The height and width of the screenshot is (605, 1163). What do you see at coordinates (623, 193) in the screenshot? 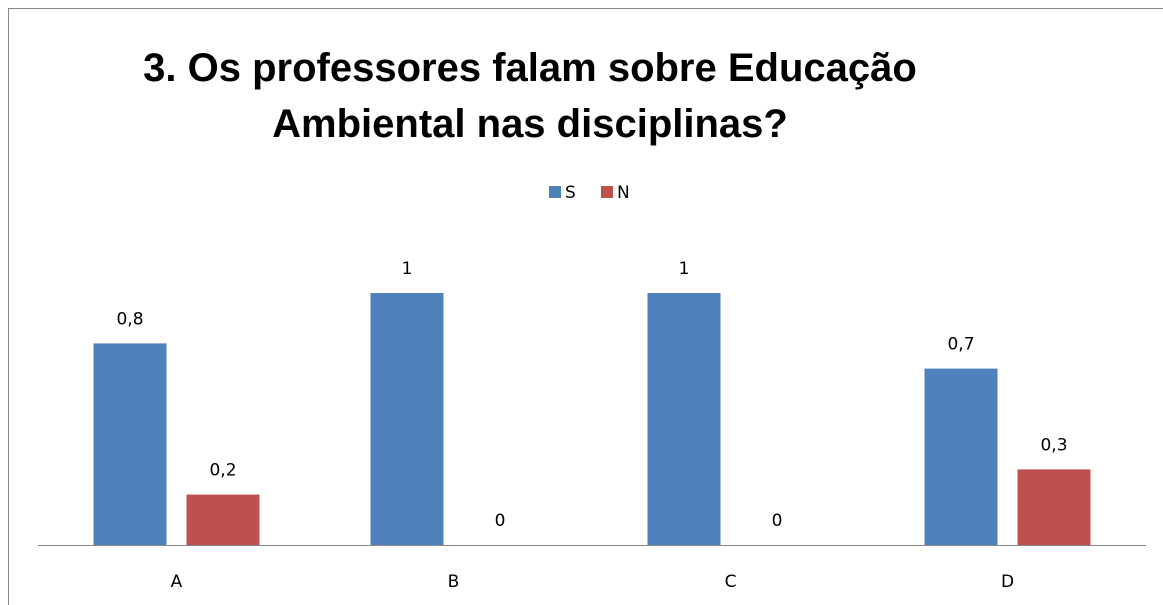
I see `legend-label: N` at bounding box center [623, 193].